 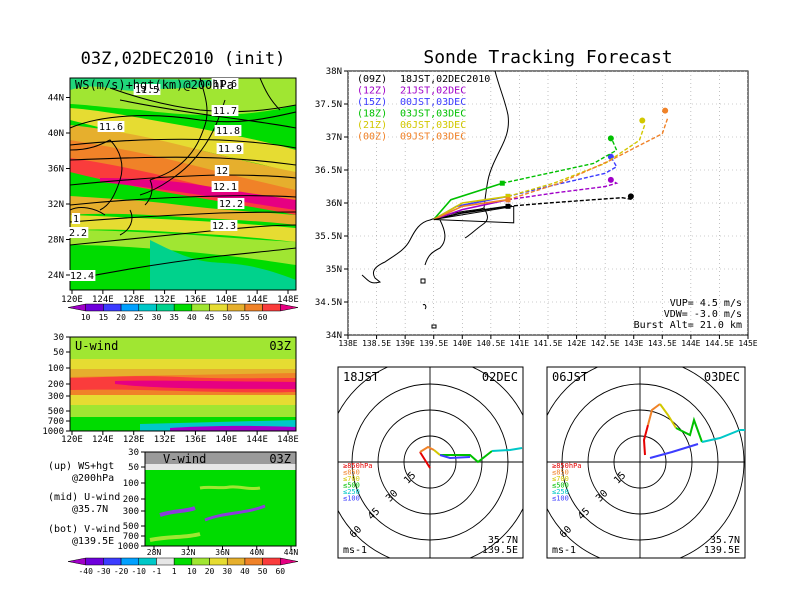 I want to click on note-line: (mid) U-wind, so click(x=84, y=497).